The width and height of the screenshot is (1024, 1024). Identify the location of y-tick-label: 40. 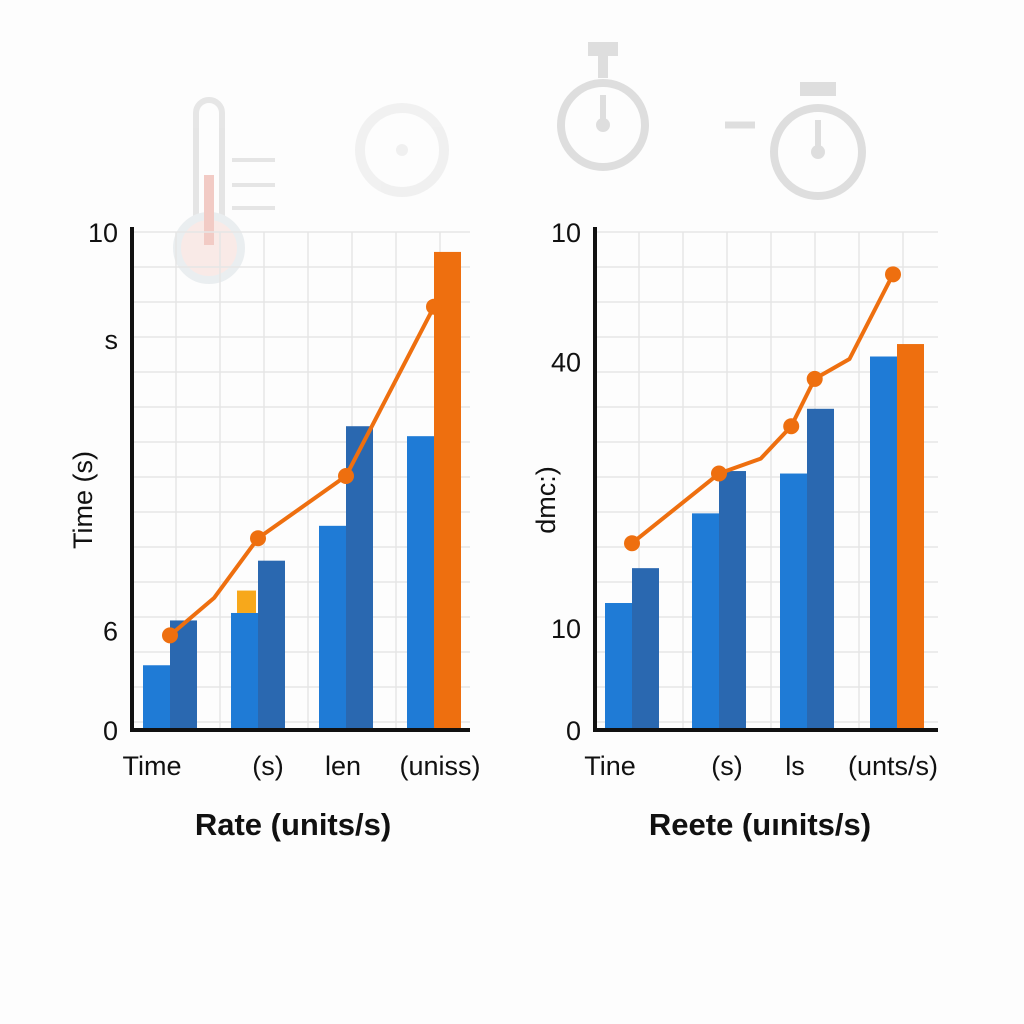
(566, 362).